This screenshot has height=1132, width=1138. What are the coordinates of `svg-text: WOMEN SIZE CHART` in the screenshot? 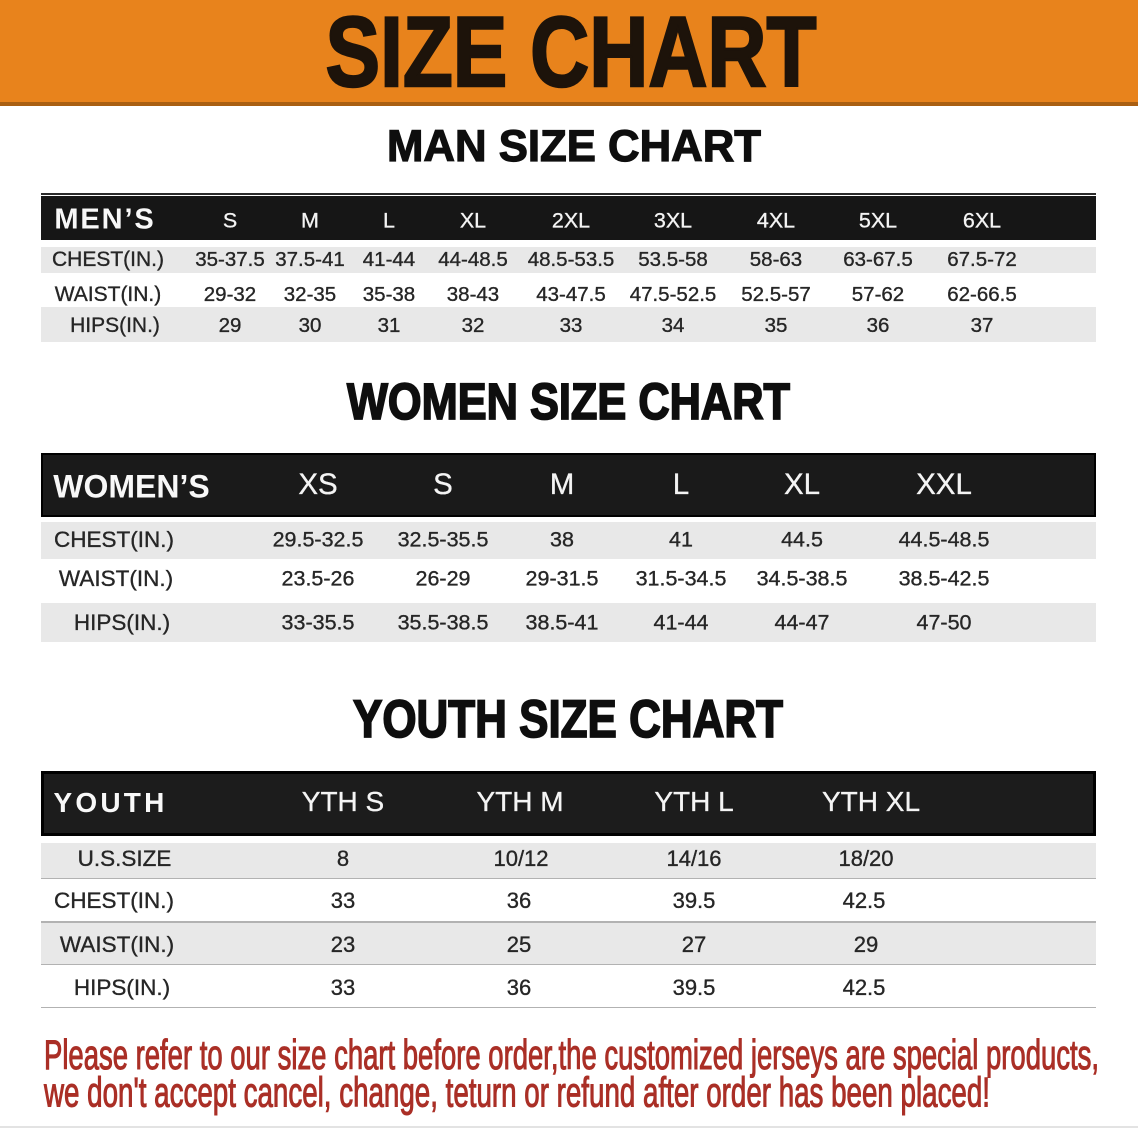 It's located at (568, 401).